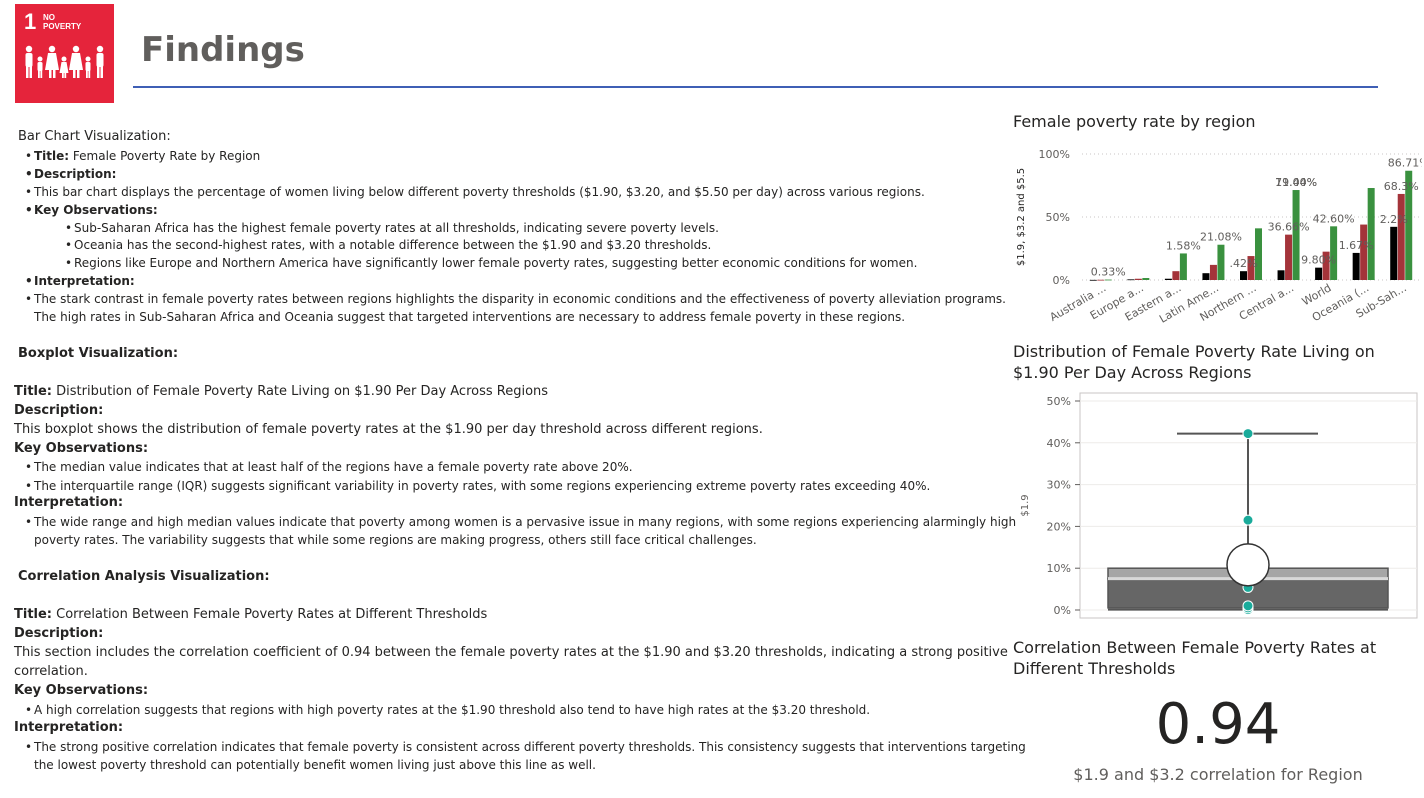  I want to click on corr-description-text: correlation., so click(51, 671).